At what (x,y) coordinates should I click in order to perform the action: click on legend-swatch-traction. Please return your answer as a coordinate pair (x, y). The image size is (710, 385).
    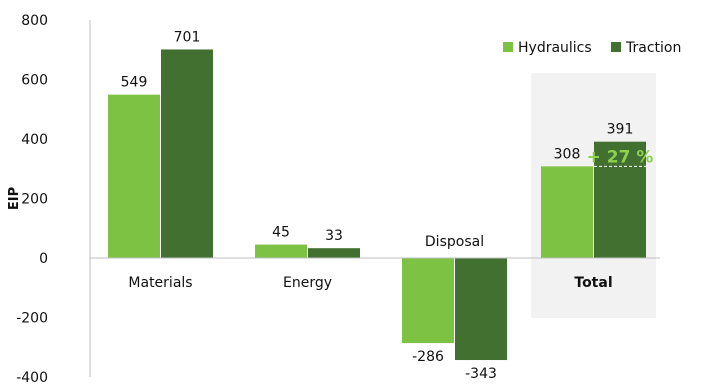
    Looking at the image, I should click on (616, 47).